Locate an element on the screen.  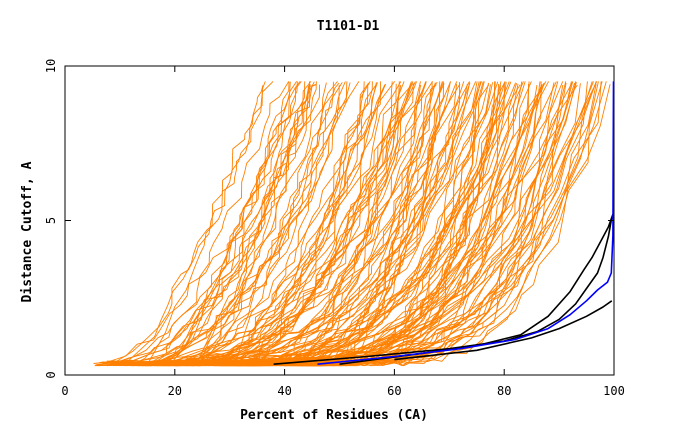
x-tick-label: 100 is located at coordinates (614, 391).